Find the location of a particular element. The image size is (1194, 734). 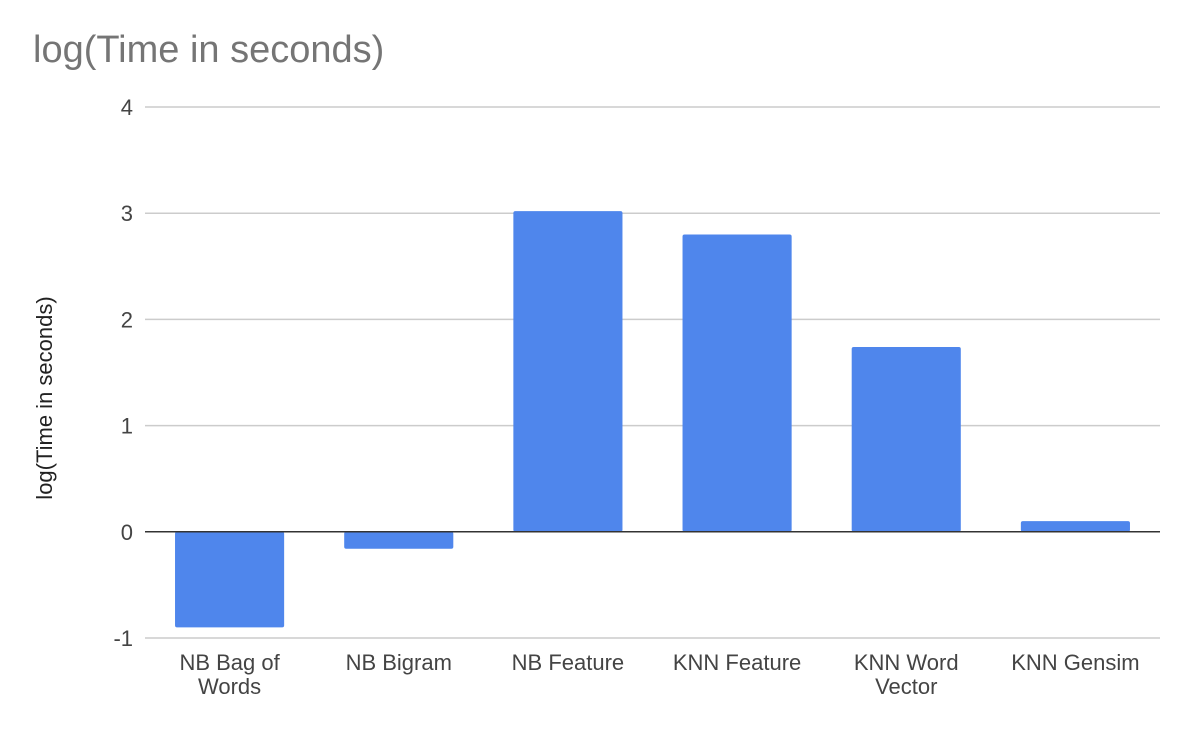

category-label: NB Bag of Words is located at coordinates (229, 674).